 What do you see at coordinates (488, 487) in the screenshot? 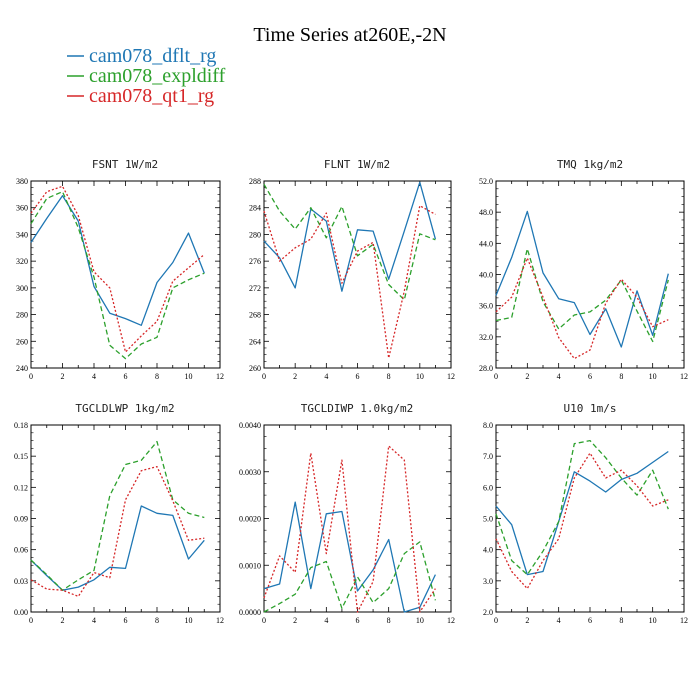
I see `y-tick-label: 6.0` at bounding box center [488, 487].